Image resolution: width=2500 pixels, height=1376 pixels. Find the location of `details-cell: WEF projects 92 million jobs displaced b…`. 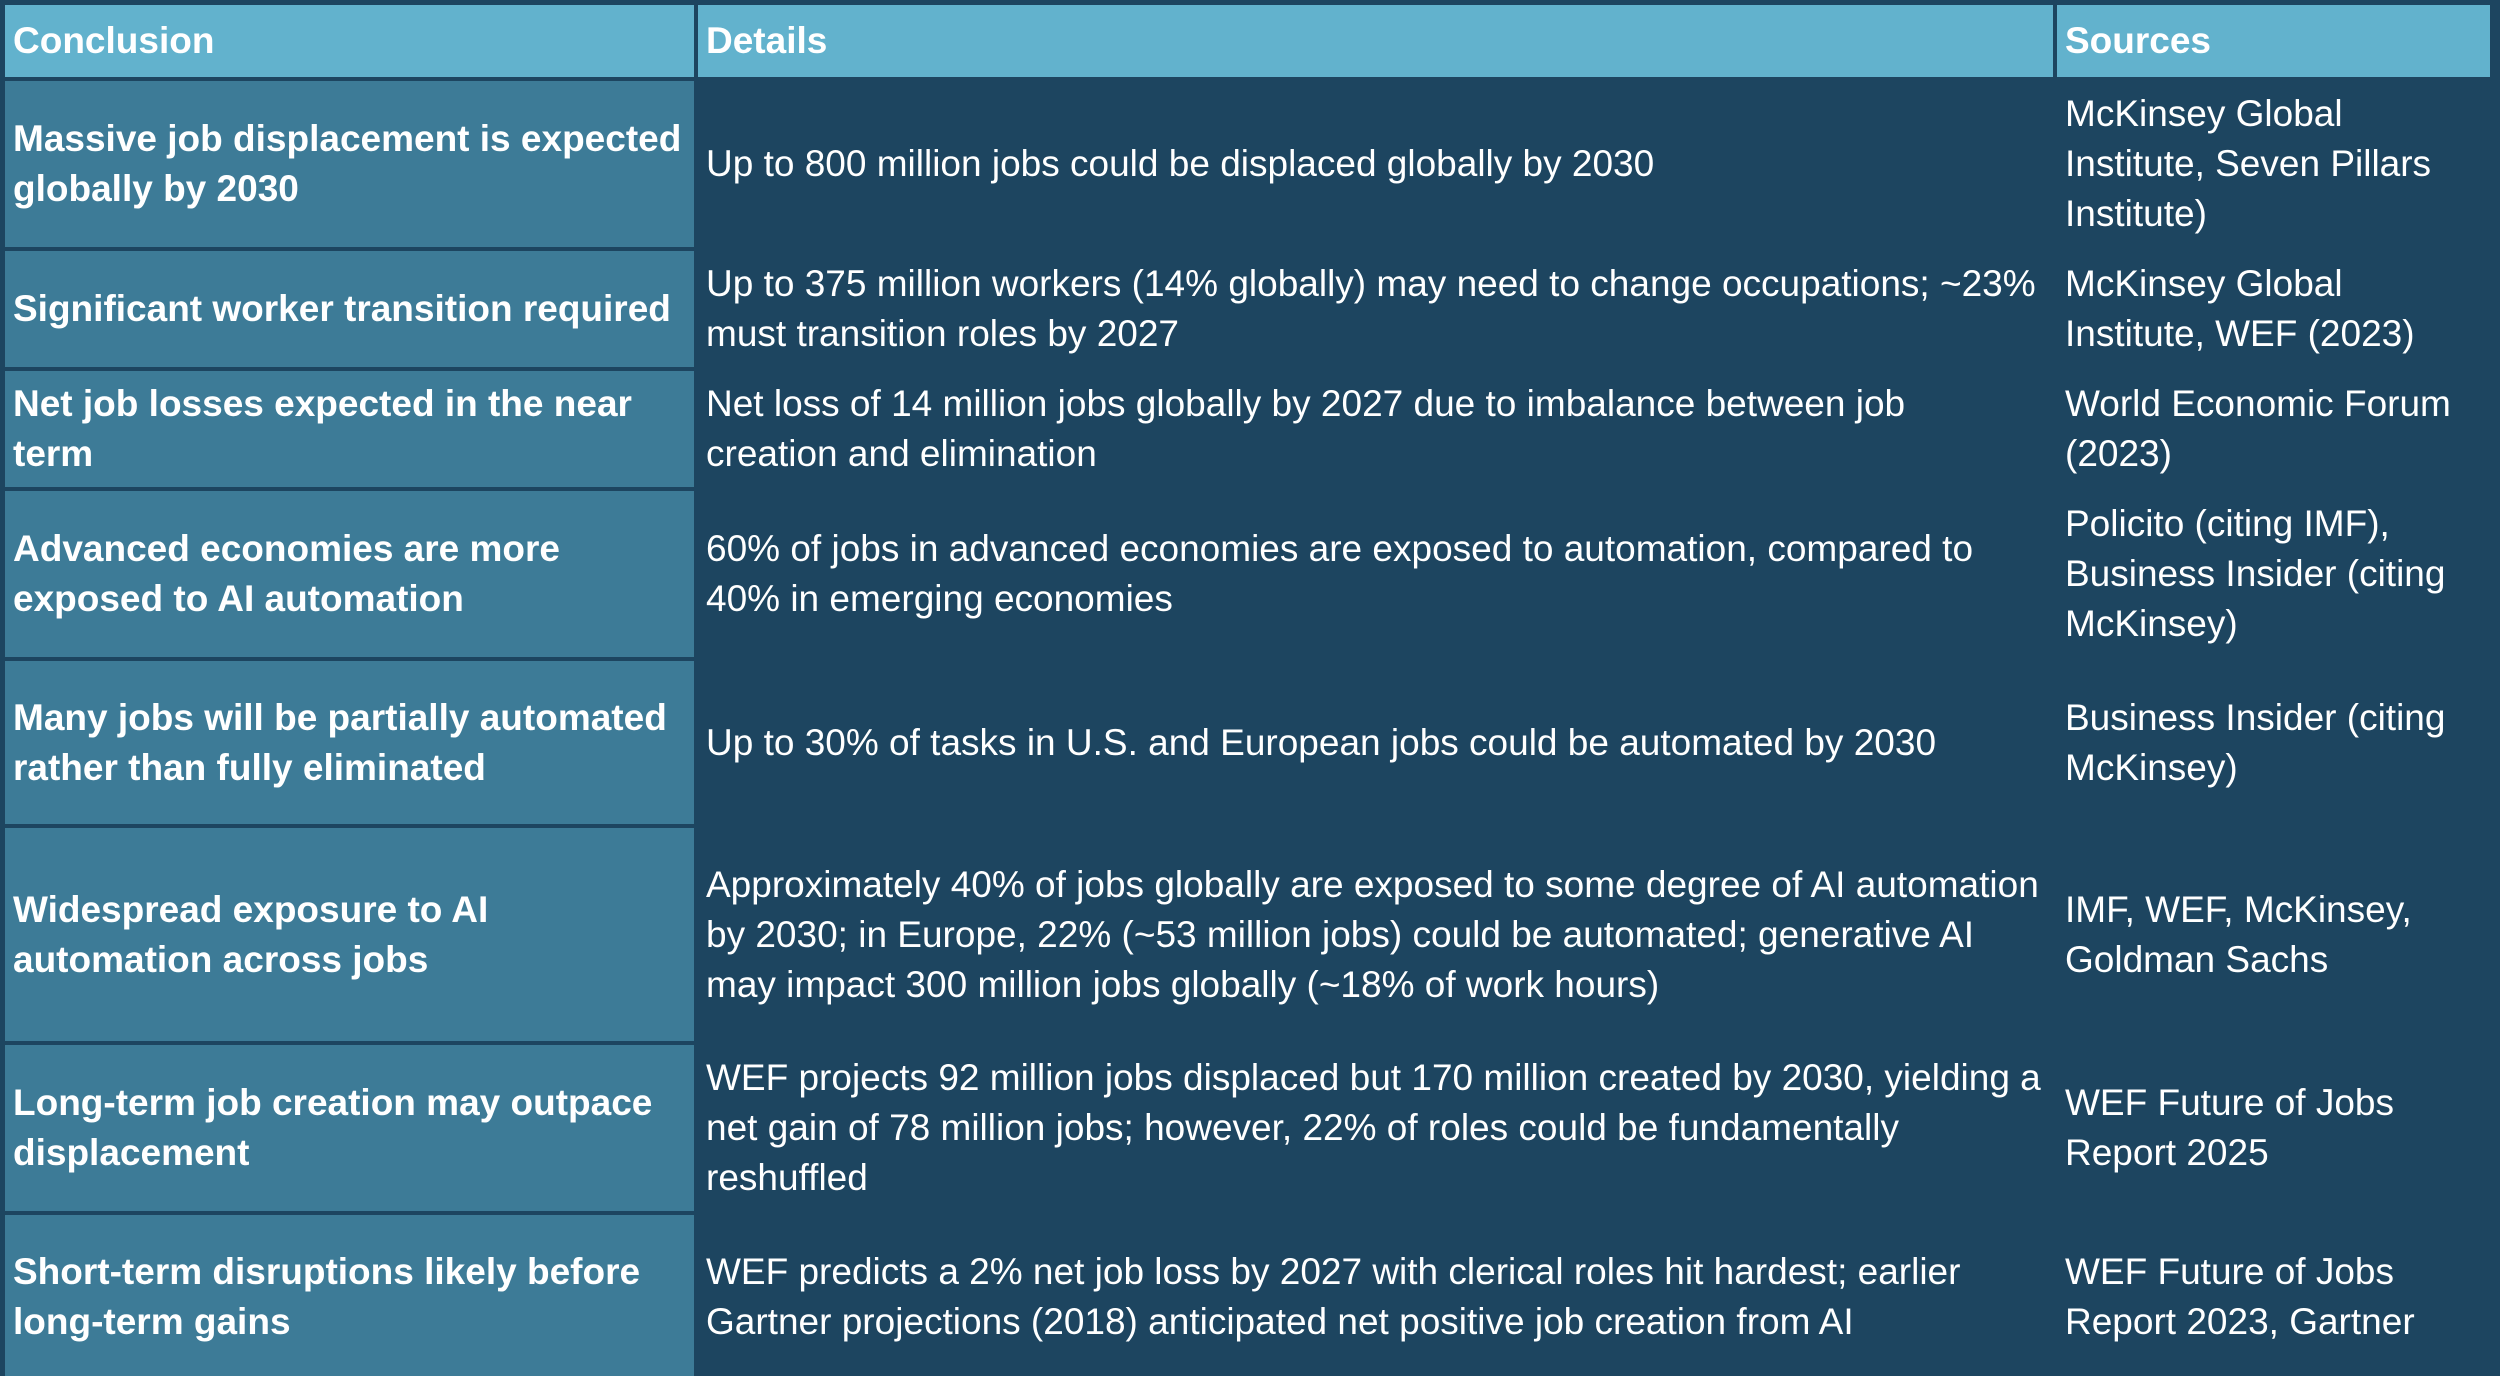

details-cell: WEF projects 92 million jobs displaced b… is located at coordinates (1375, 1128).